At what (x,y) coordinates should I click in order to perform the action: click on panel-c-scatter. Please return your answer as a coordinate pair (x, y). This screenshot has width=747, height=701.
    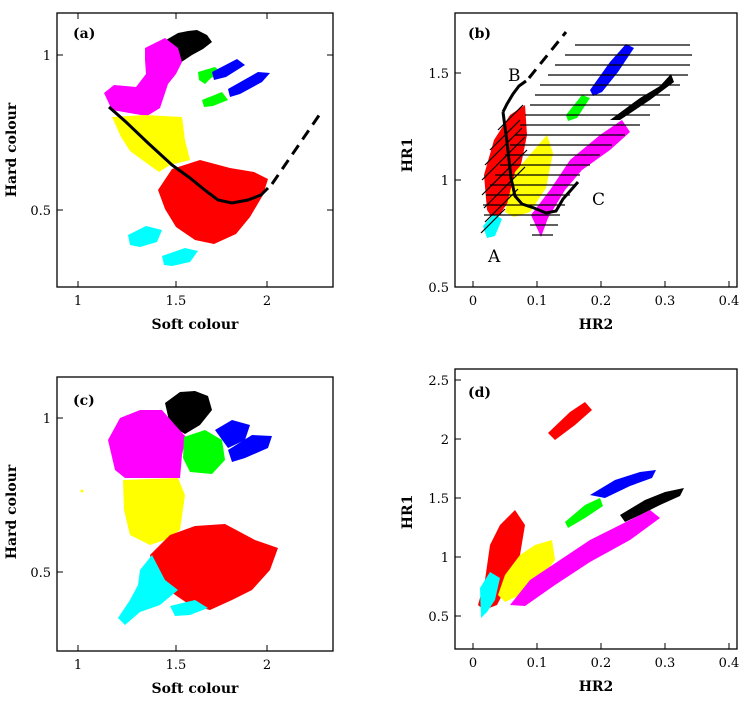
    Looking at the image, I should click on (179, 508).